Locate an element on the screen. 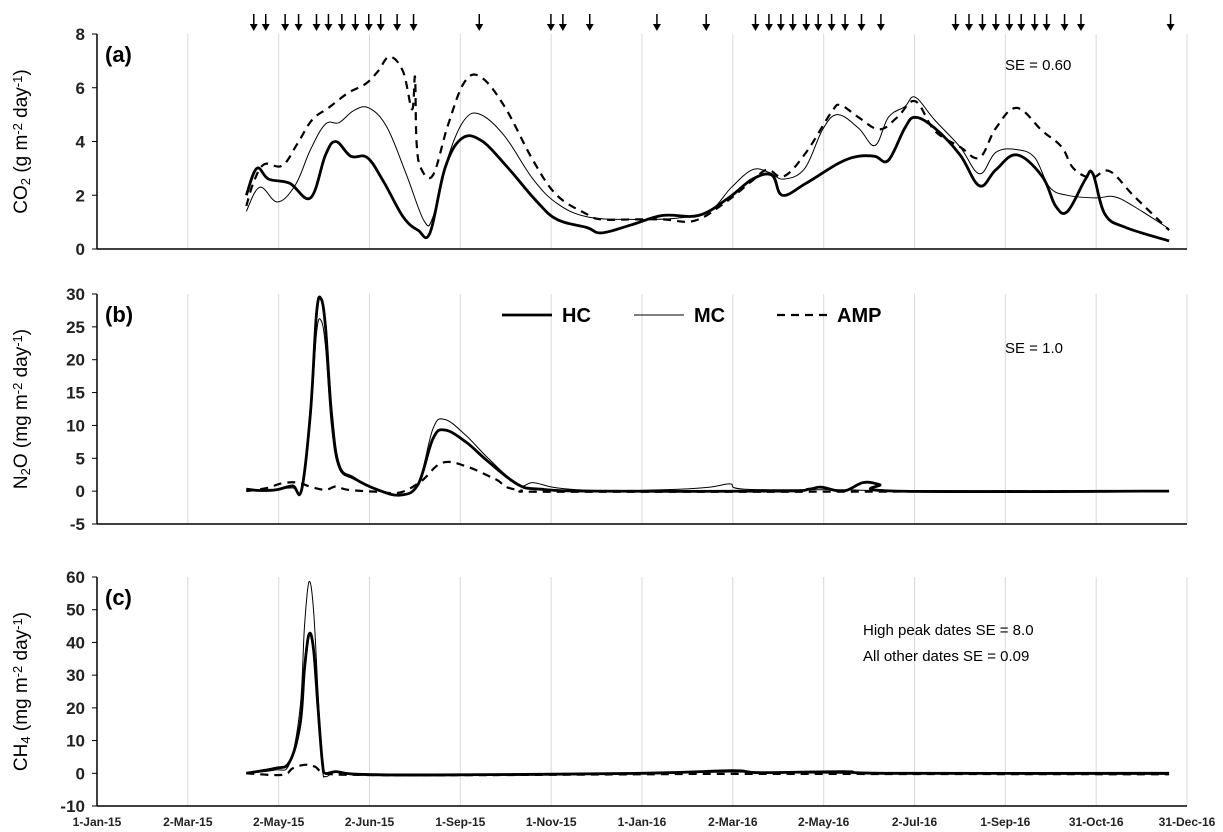  y-axis-label-part: (g m is located at coordinates (21, 156).